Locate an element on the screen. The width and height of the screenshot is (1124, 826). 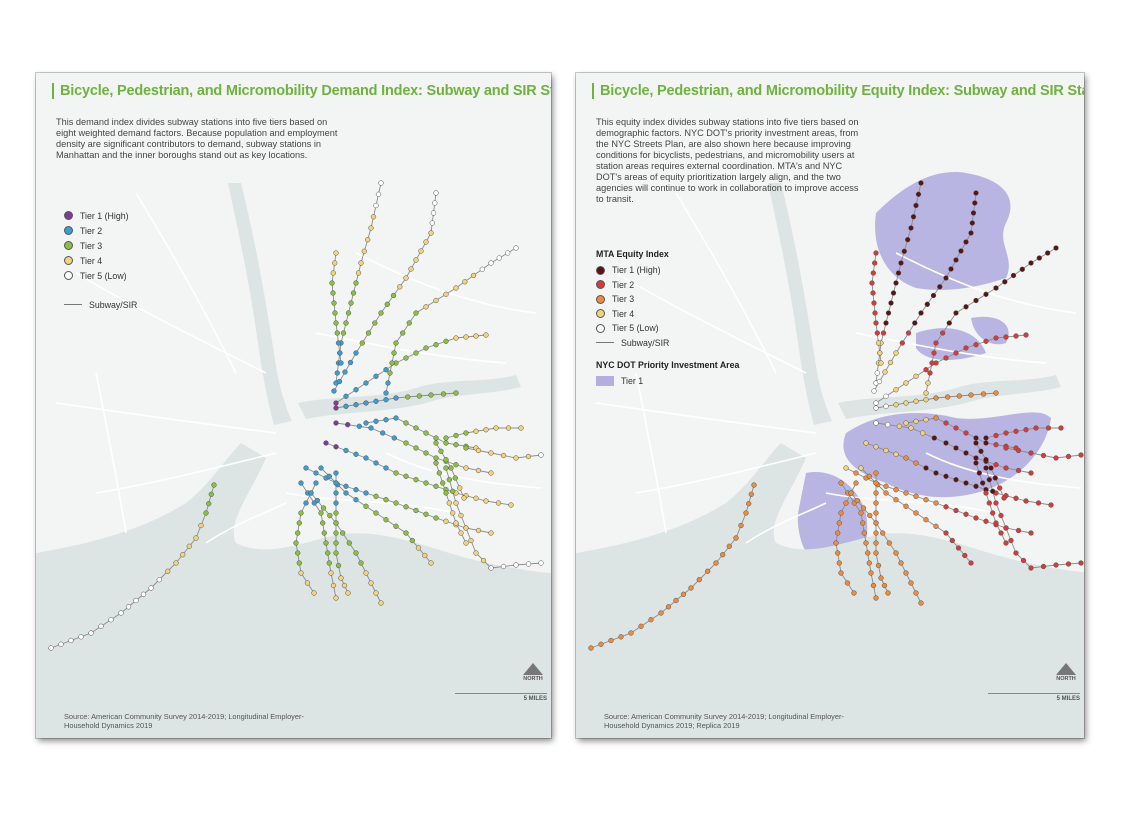
scale-bar: 5 MILES is located at coordinates (501, 697).